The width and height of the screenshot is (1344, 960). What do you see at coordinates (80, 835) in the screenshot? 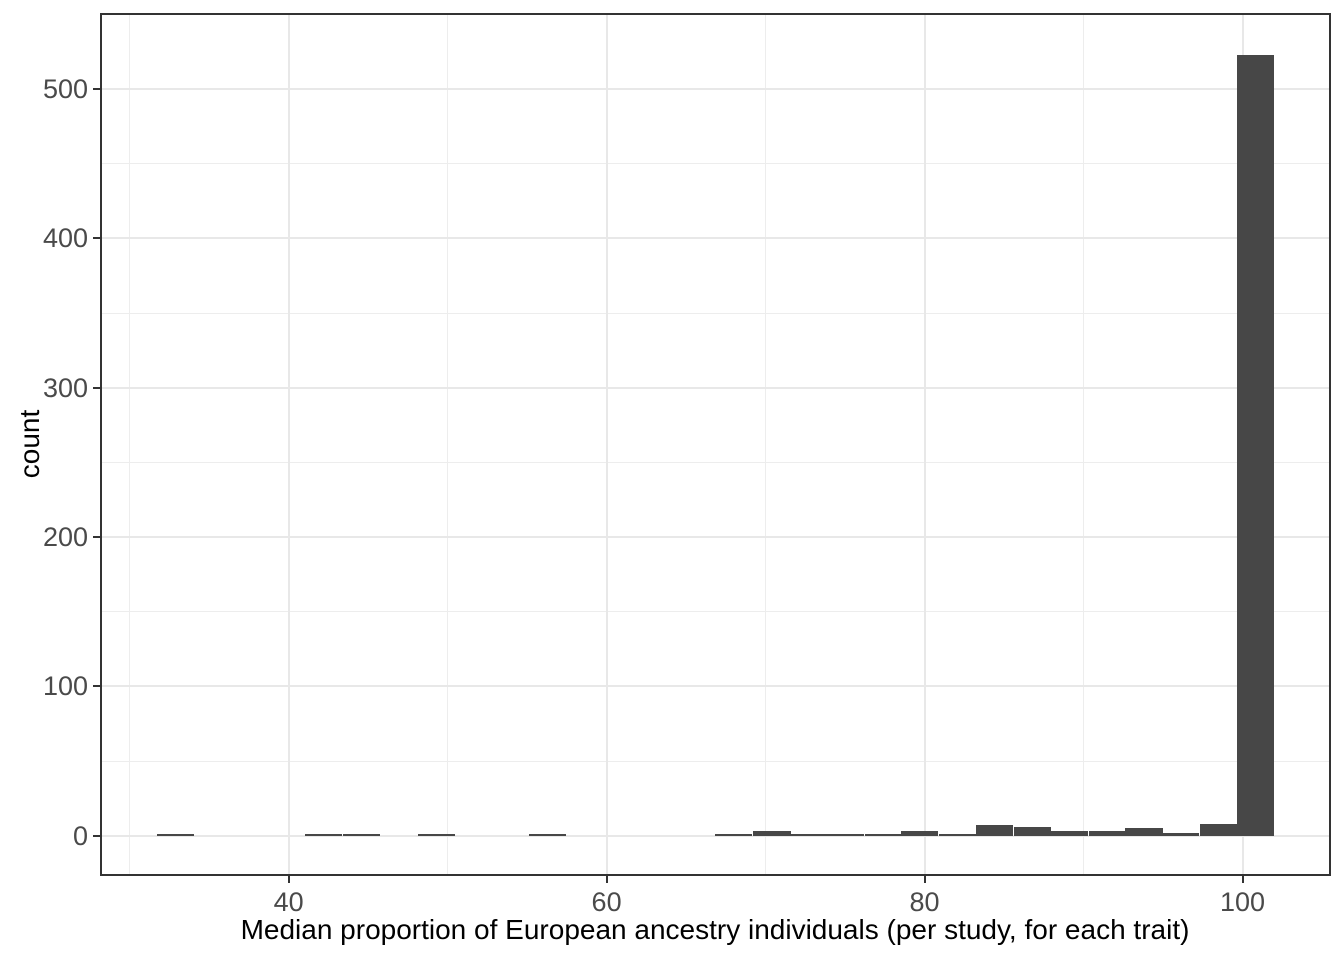
I see `y-tick-label: 0` at bounding box center [80, 835].